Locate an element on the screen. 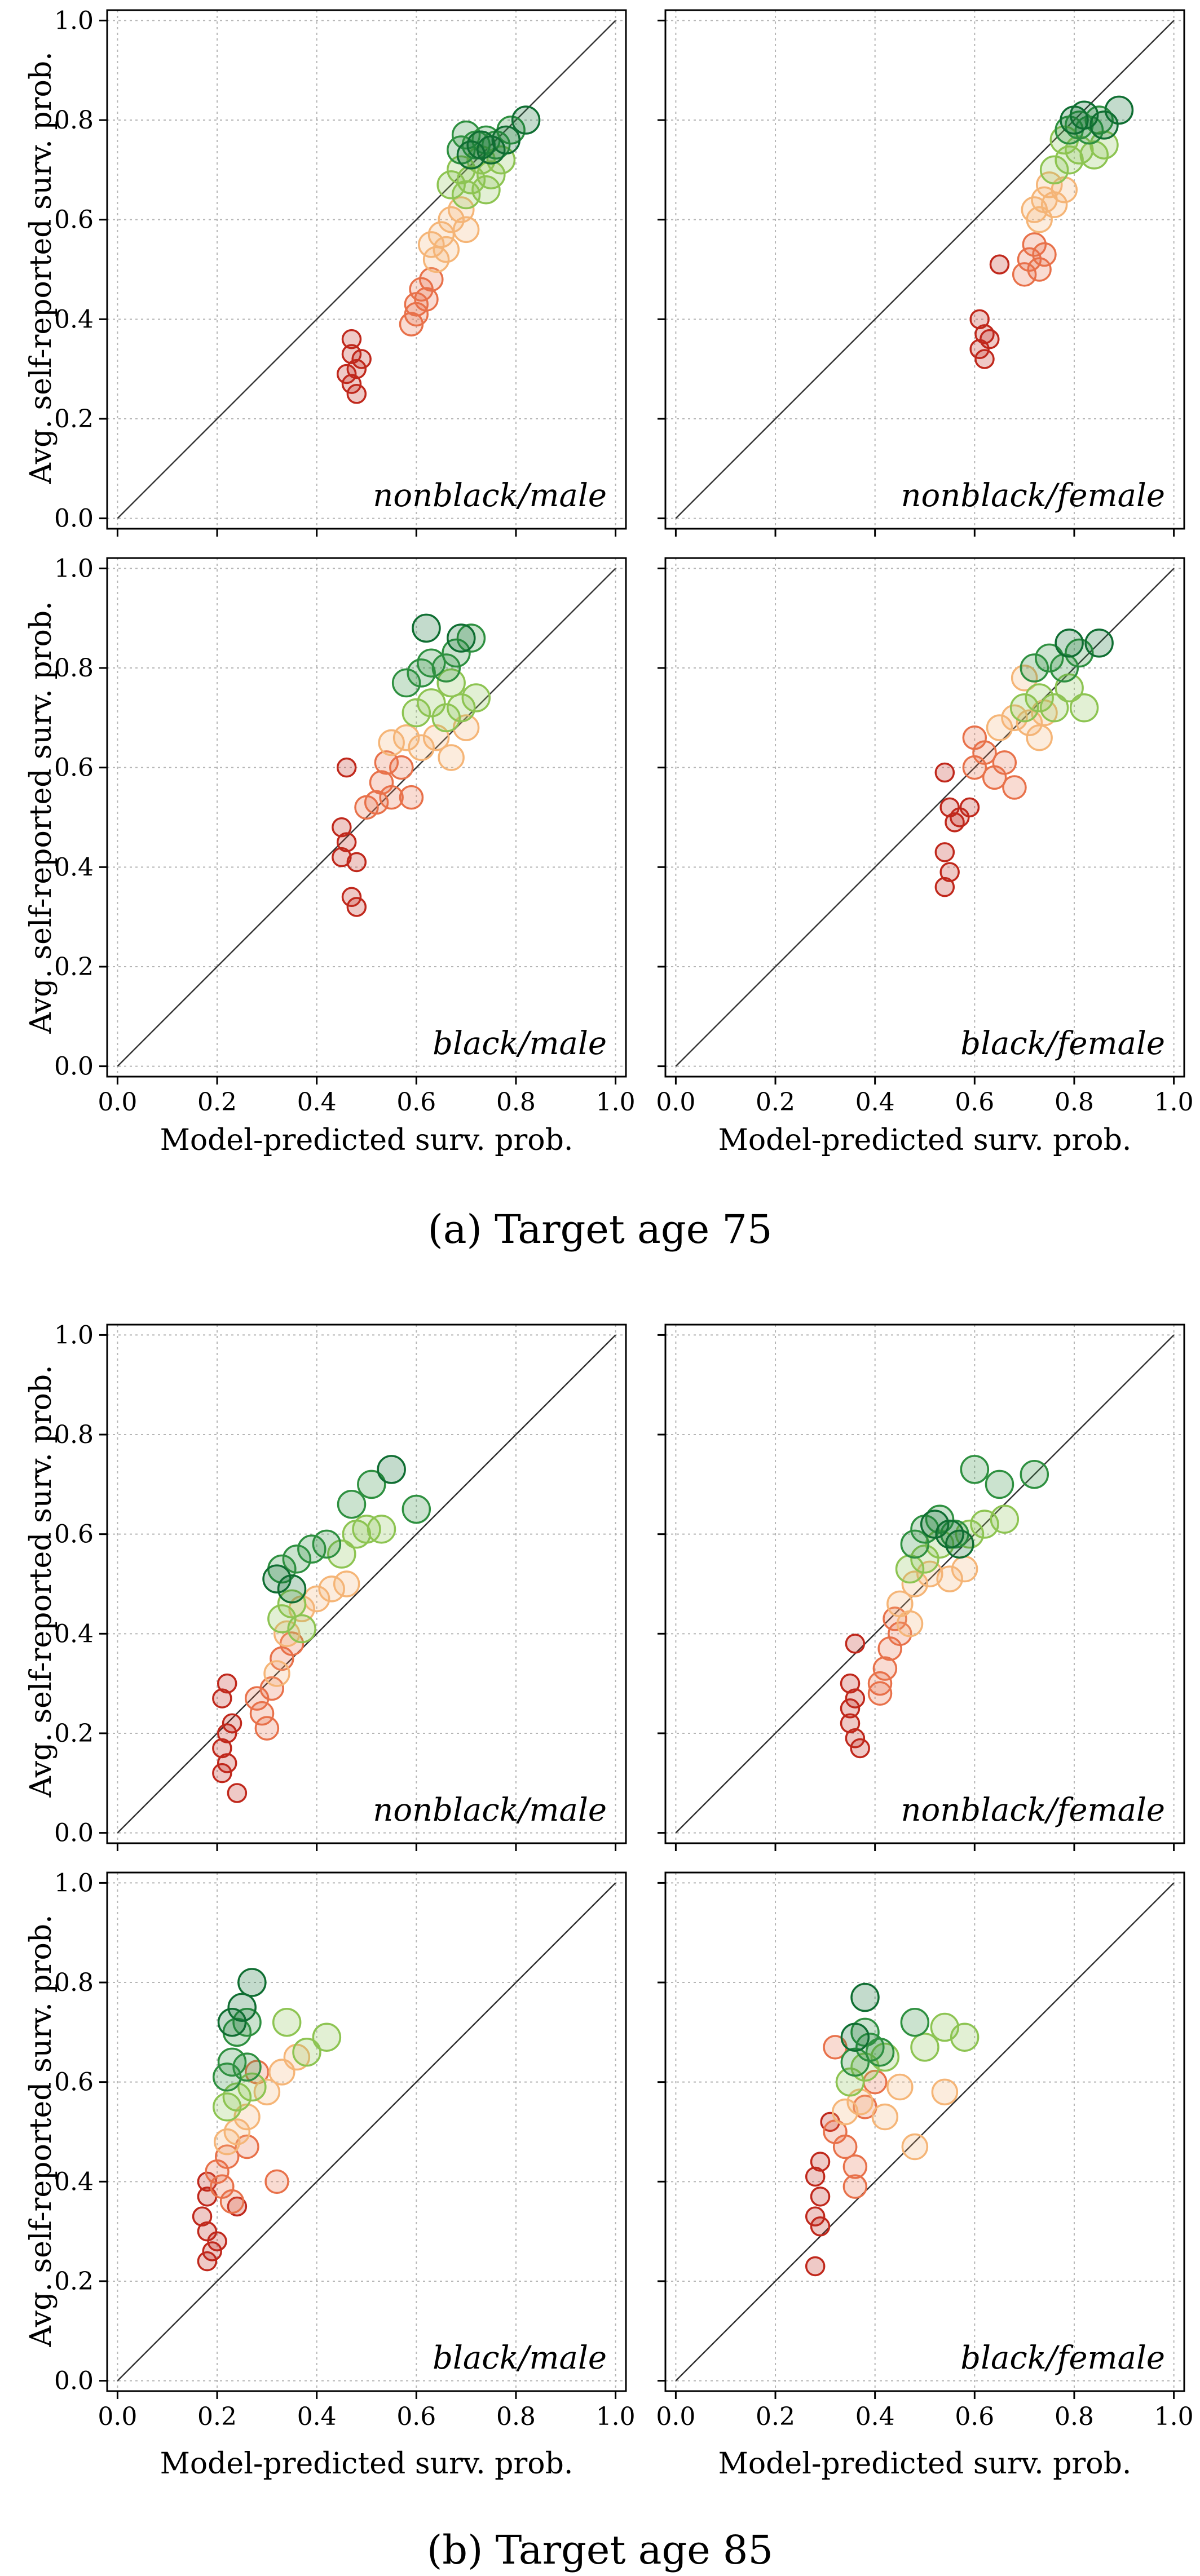 Image resolution: width=1200 pixels, height=2576 pixels. x-tick-label: 0.4 is located at coordinates (317, 1102).